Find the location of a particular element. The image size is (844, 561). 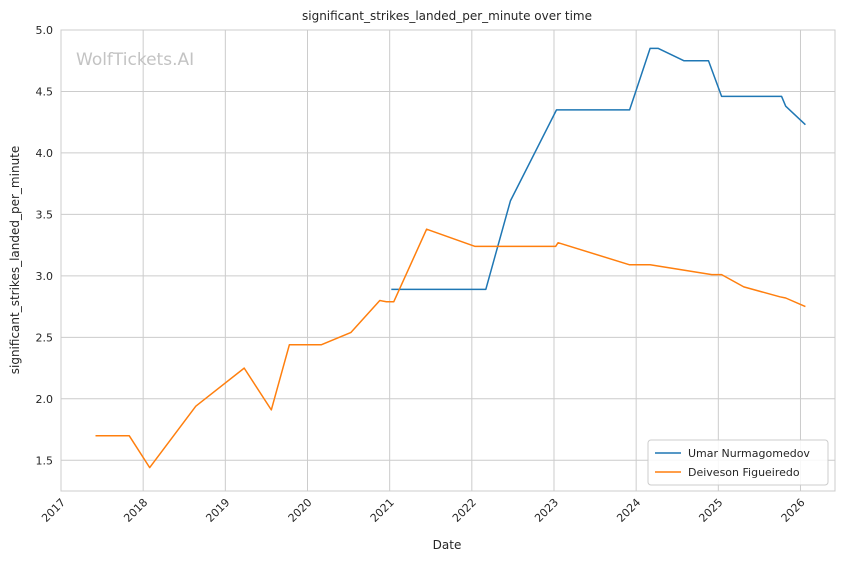

x-axis-label: Date is located at coordinates (447, 545).